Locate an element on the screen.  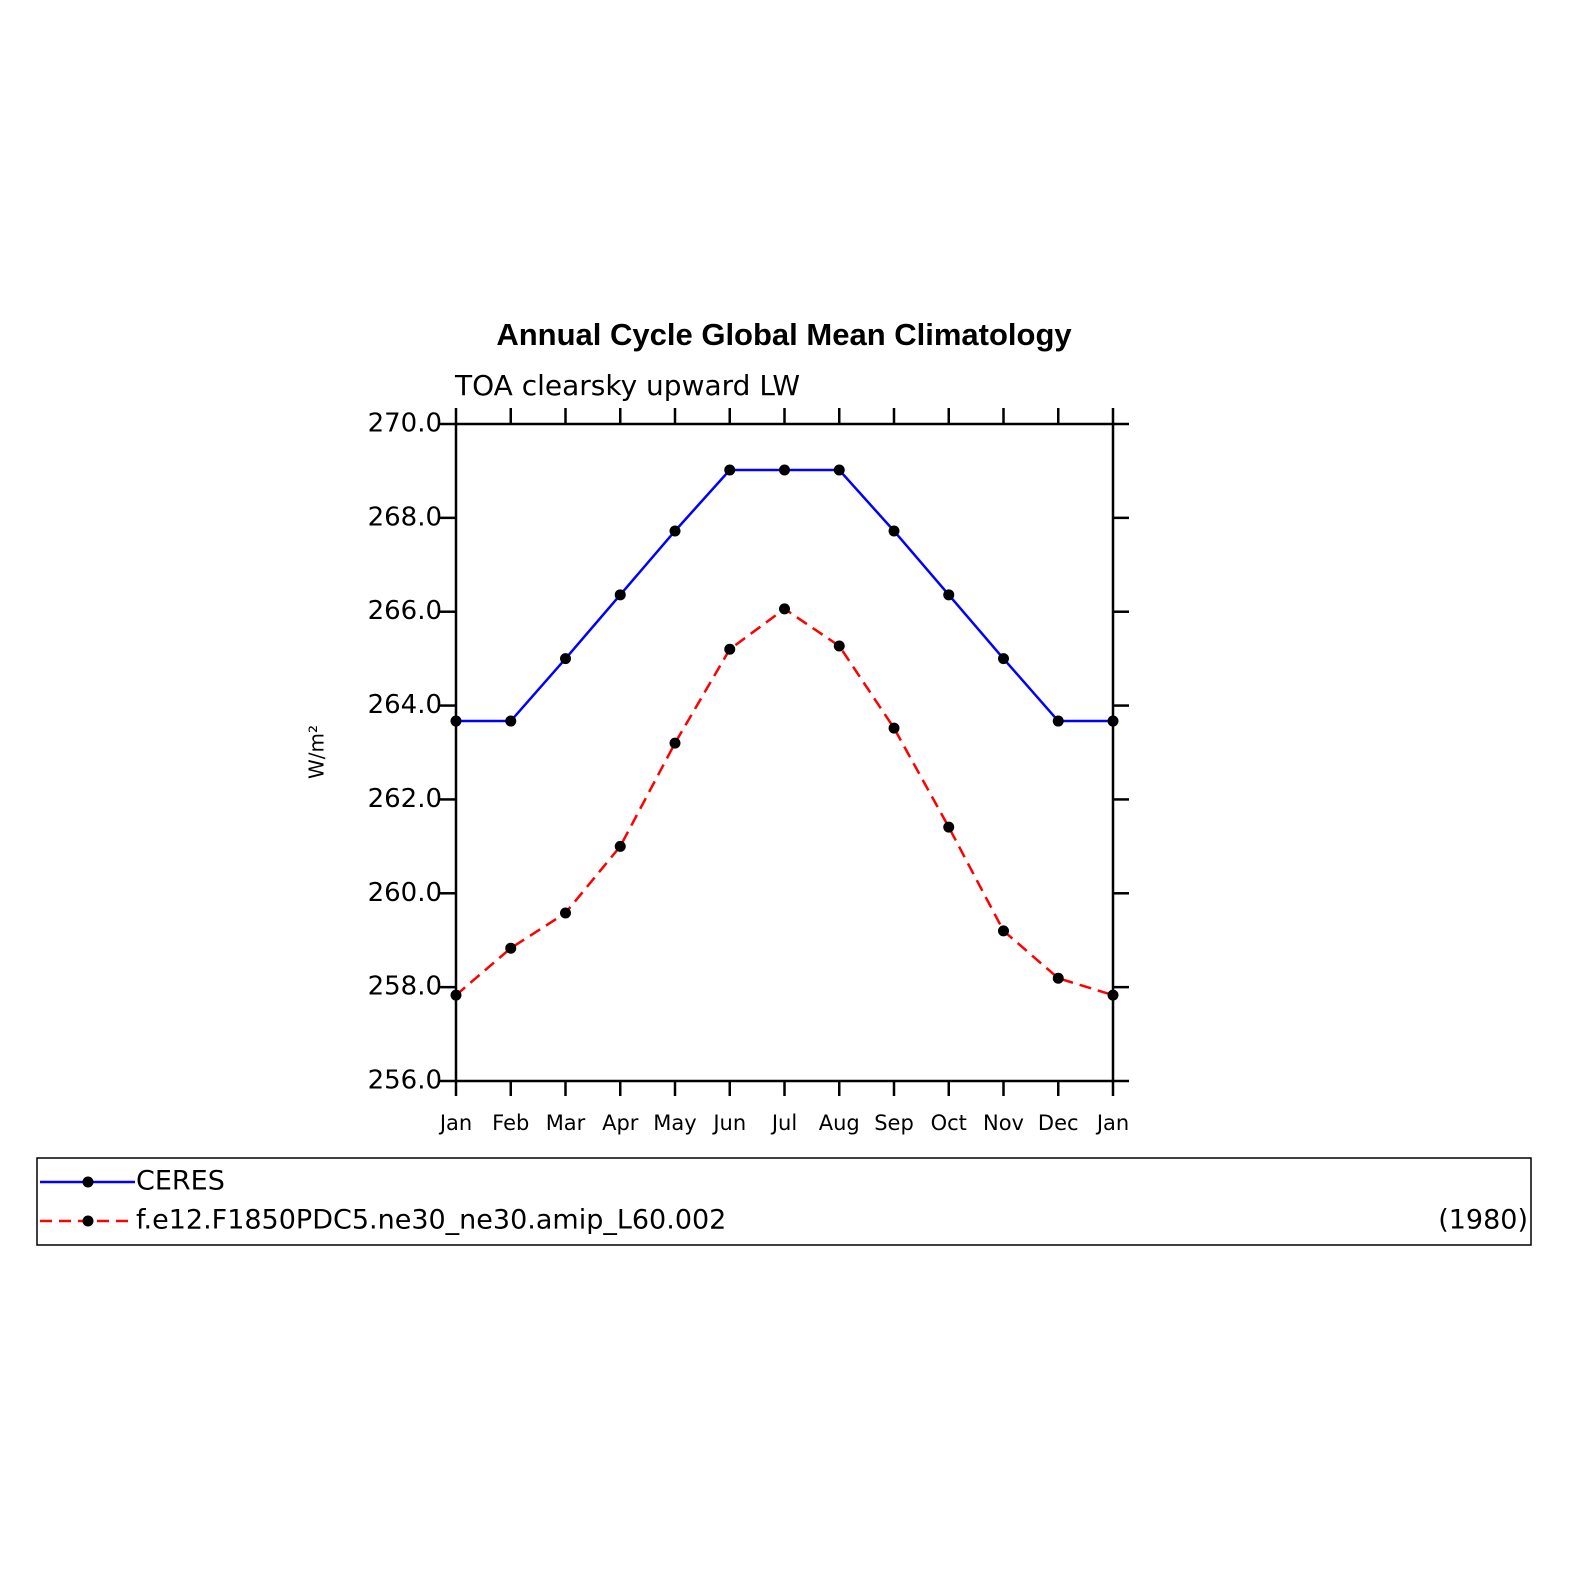
x-tick-label: Feb is located at coordinates (510, 1123).